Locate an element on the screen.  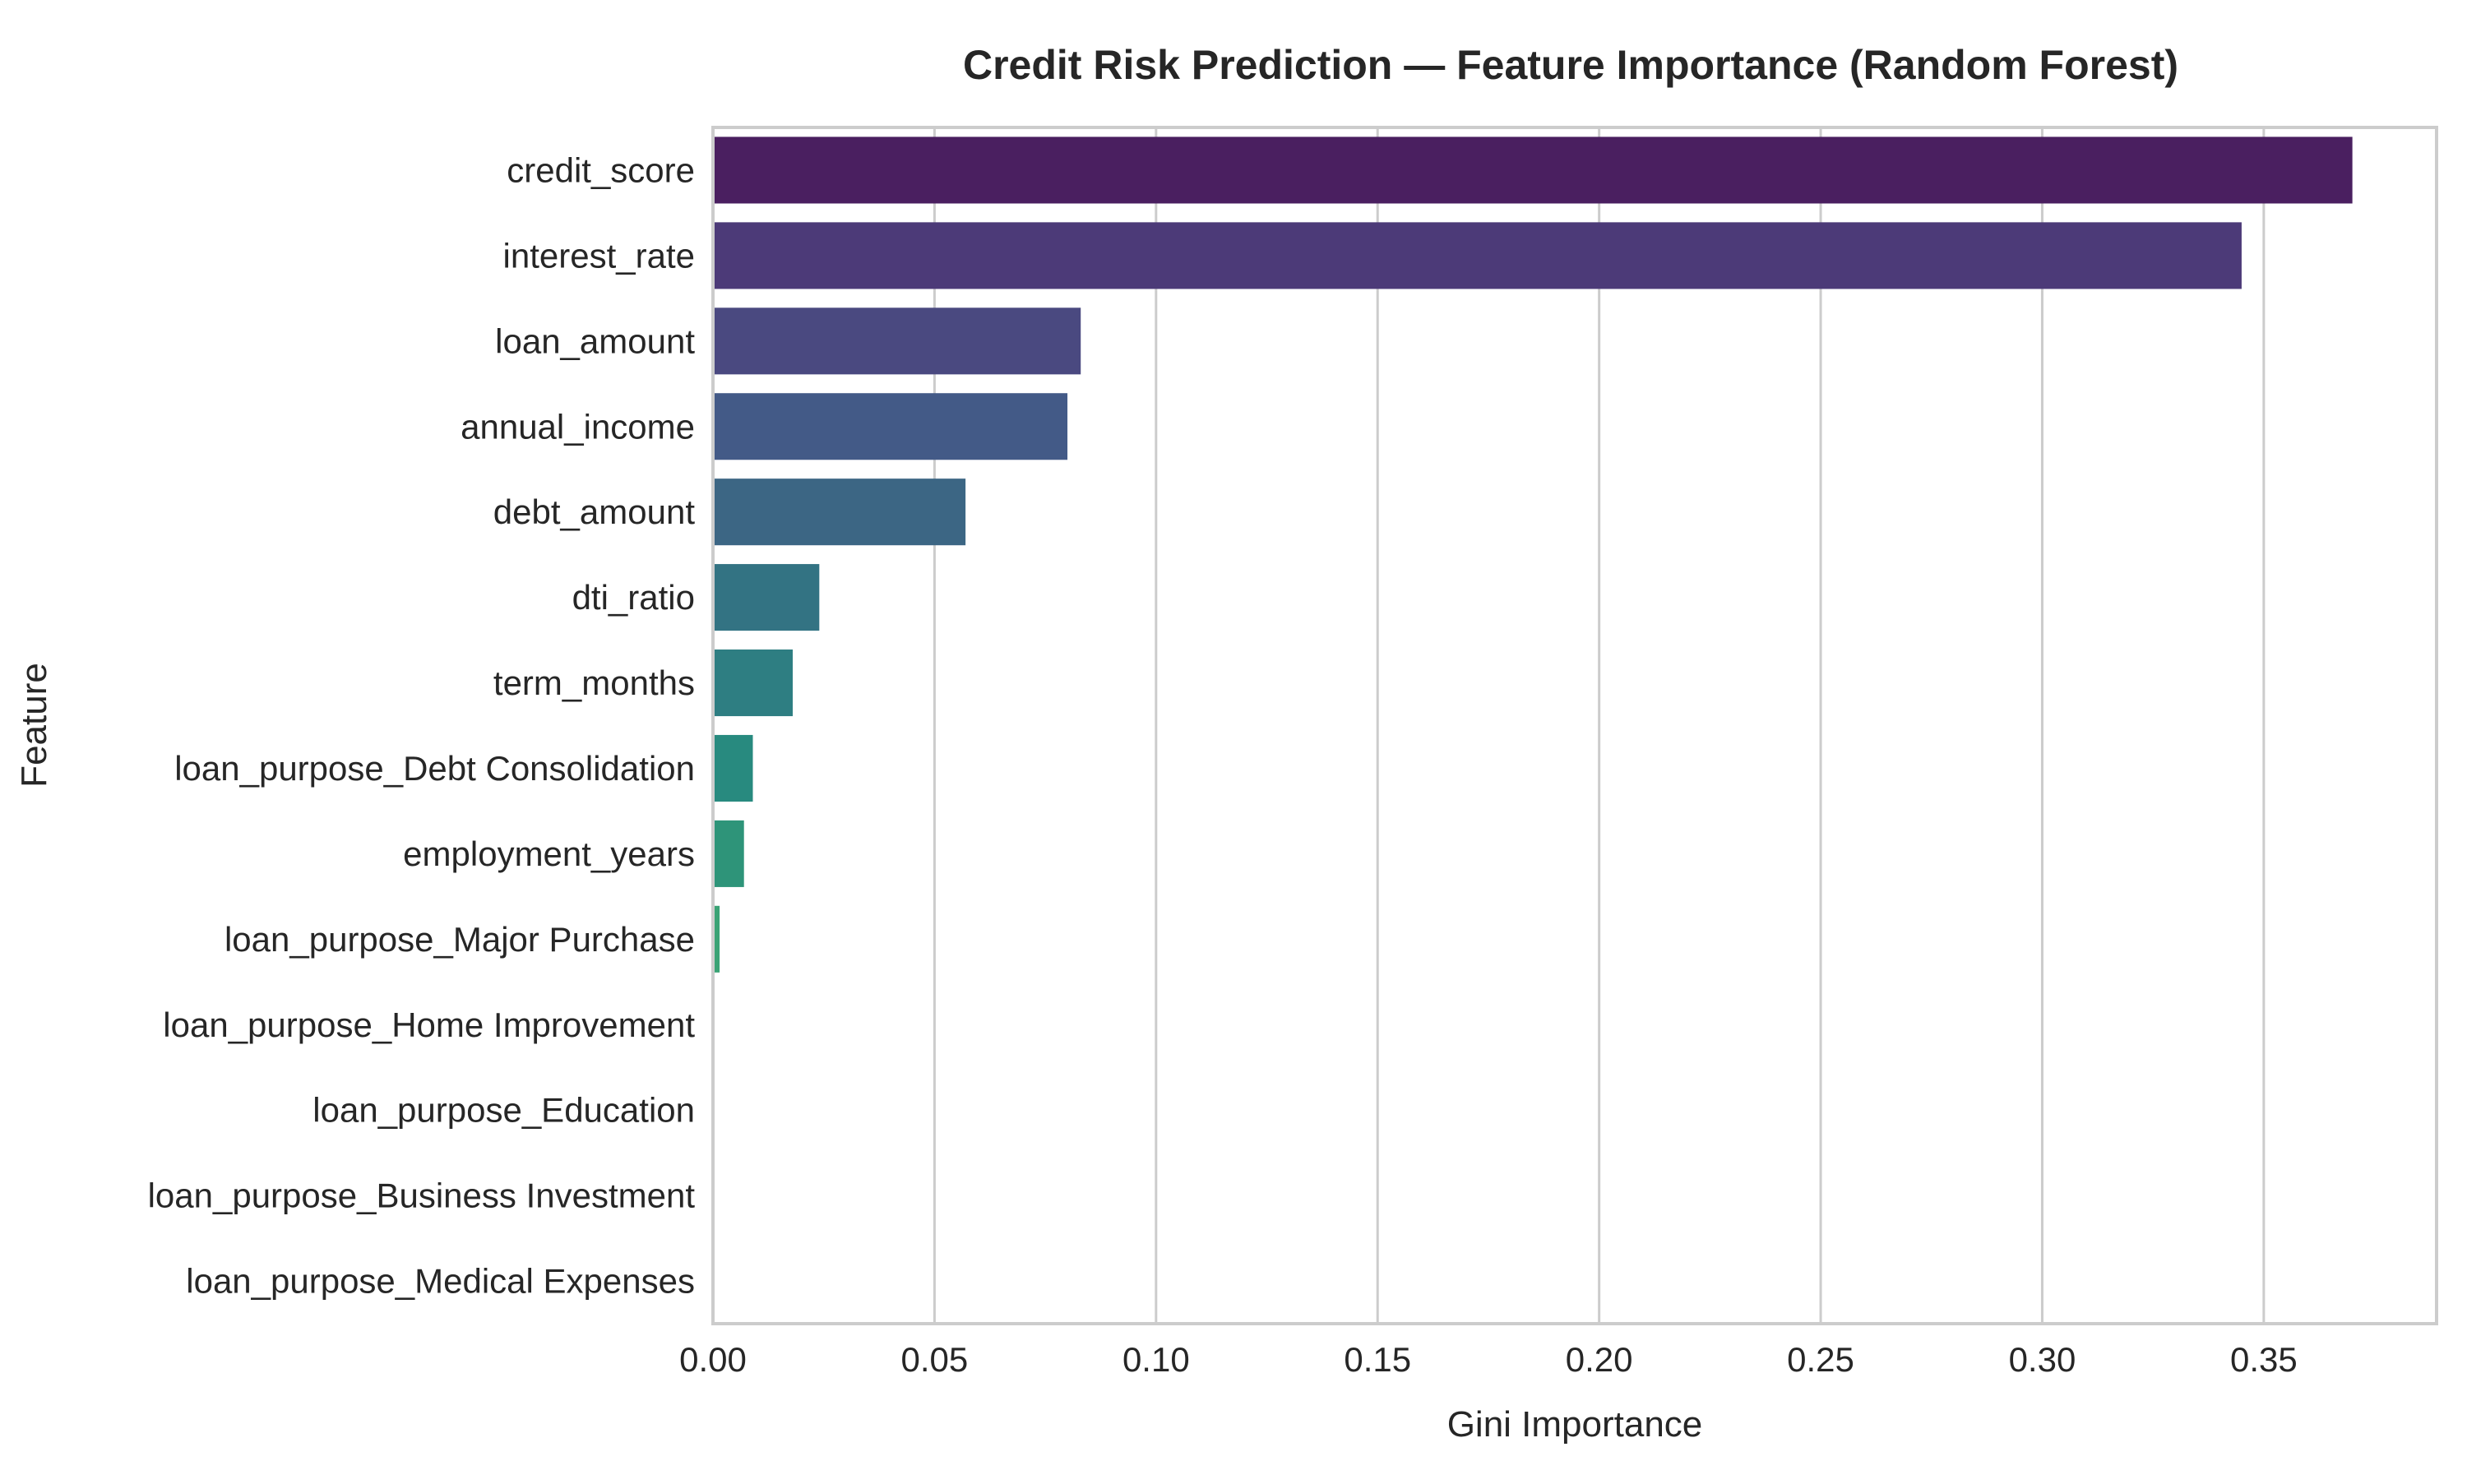
x-tick-label: 0.00 is located at coordinates (713, 1360).